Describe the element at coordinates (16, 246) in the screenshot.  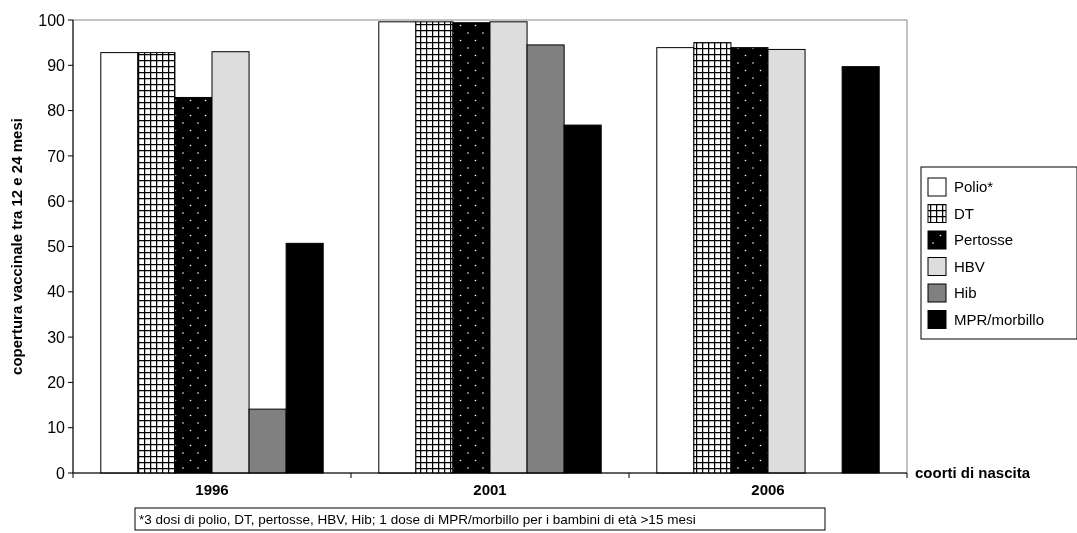
I see `y-axis-title: copertura vaccinale tra 12 e 24 mesi` at that location.